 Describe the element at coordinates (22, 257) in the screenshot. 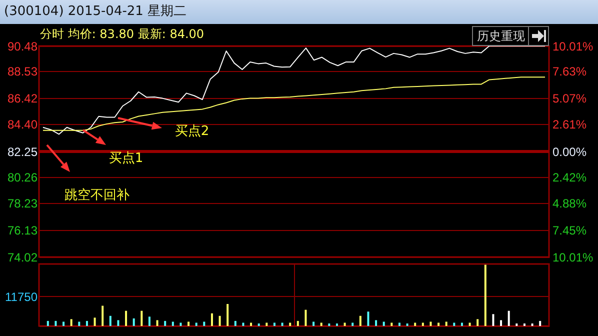

I see `y-tick-label: 74.02` at that location.